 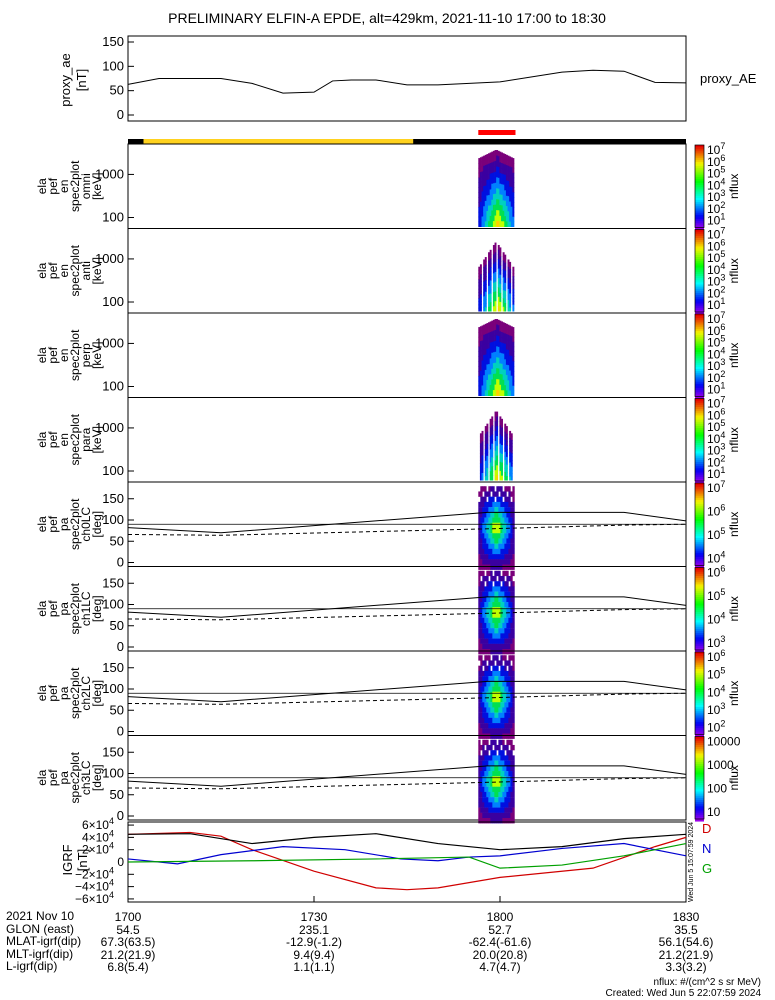 What do you see at coordinates (686, 954) in the screenshot?
I see `info-value: 21.2(21.9)` at bounding box center [686, 954].